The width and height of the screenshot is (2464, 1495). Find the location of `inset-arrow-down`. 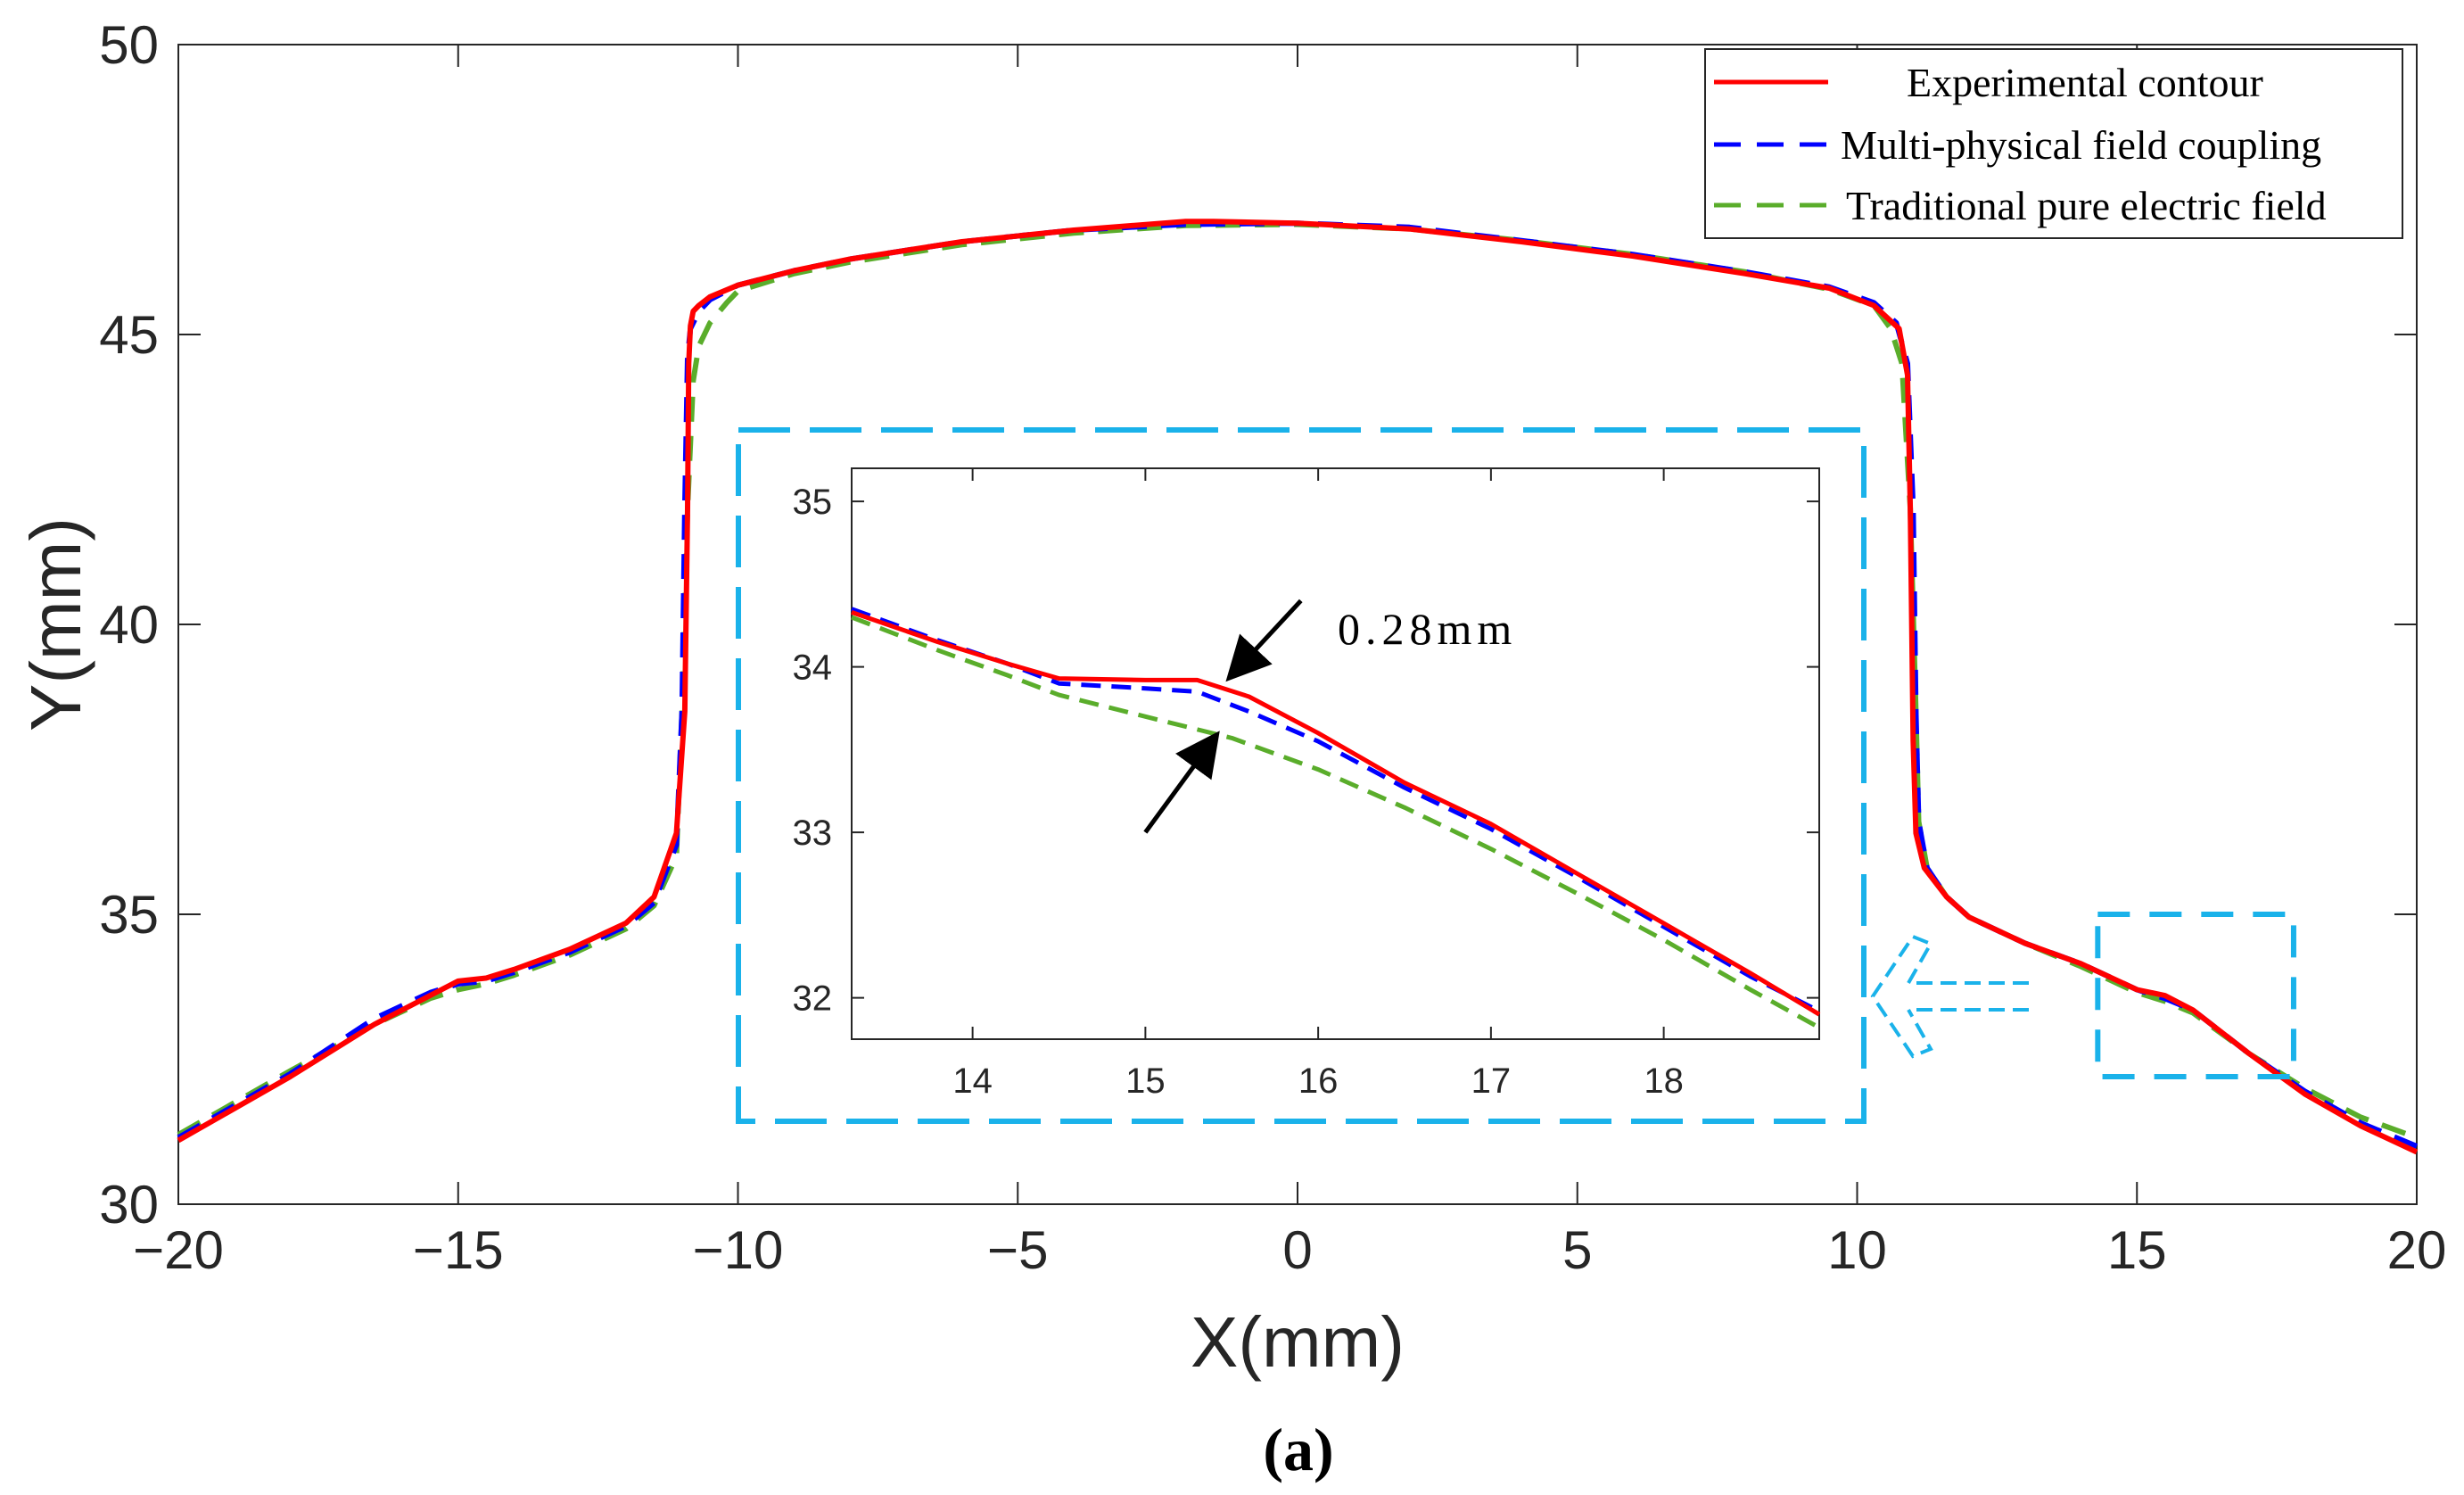

inset-arrow-down is located at coordinates (1264, 640).